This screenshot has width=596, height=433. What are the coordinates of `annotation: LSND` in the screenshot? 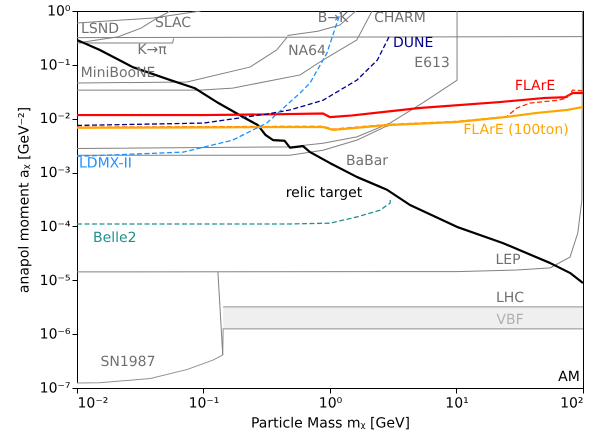 It's located at (100, 29).